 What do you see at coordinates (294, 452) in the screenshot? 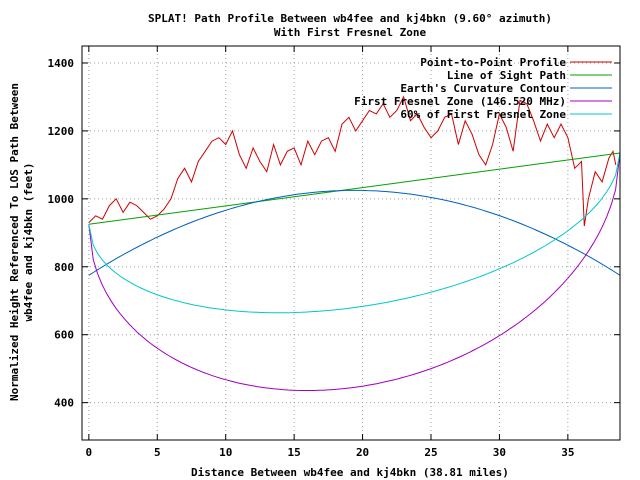
I see `x-tick-label: 15` at bounding box center [294, 452].